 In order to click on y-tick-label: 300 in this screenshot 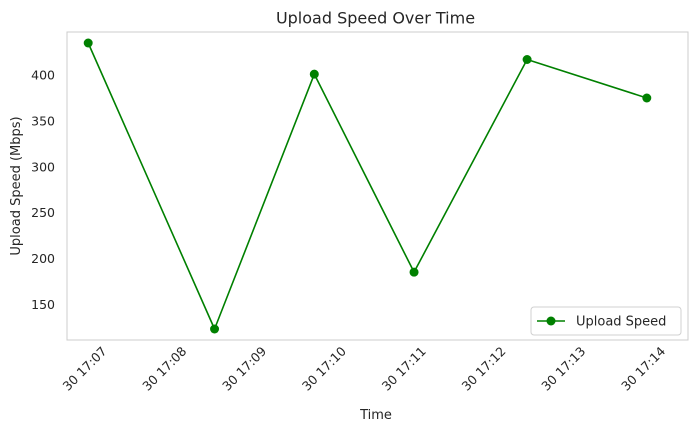, I will do `click(43, 166)`.